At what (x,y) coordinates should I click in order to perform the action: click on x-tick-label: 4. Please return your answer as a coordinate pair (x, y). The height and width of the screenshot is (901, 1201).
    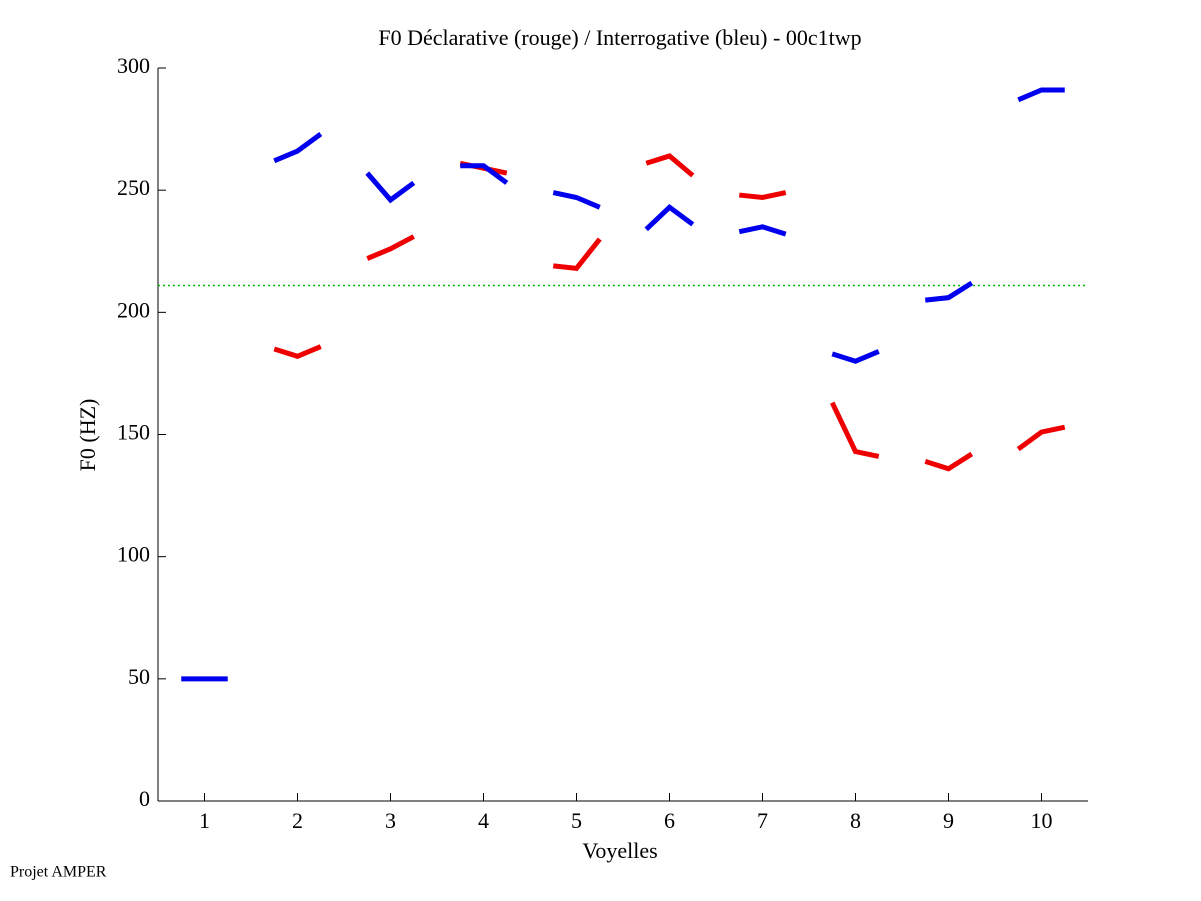
    Looking at the image, I should click on (483, 820).